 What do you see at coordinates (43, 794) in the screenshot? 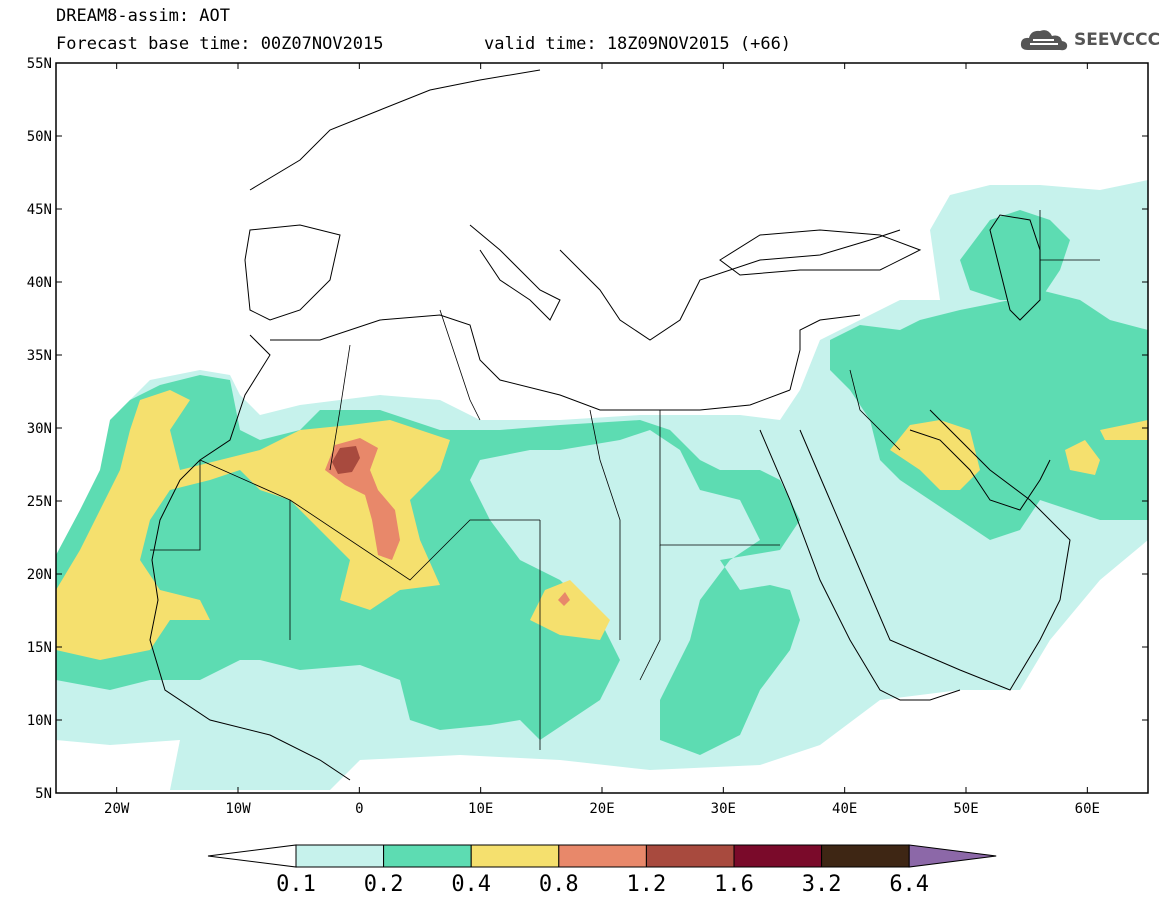
I see `lat-tick-label: 5N` at bounding box center [43, 794].